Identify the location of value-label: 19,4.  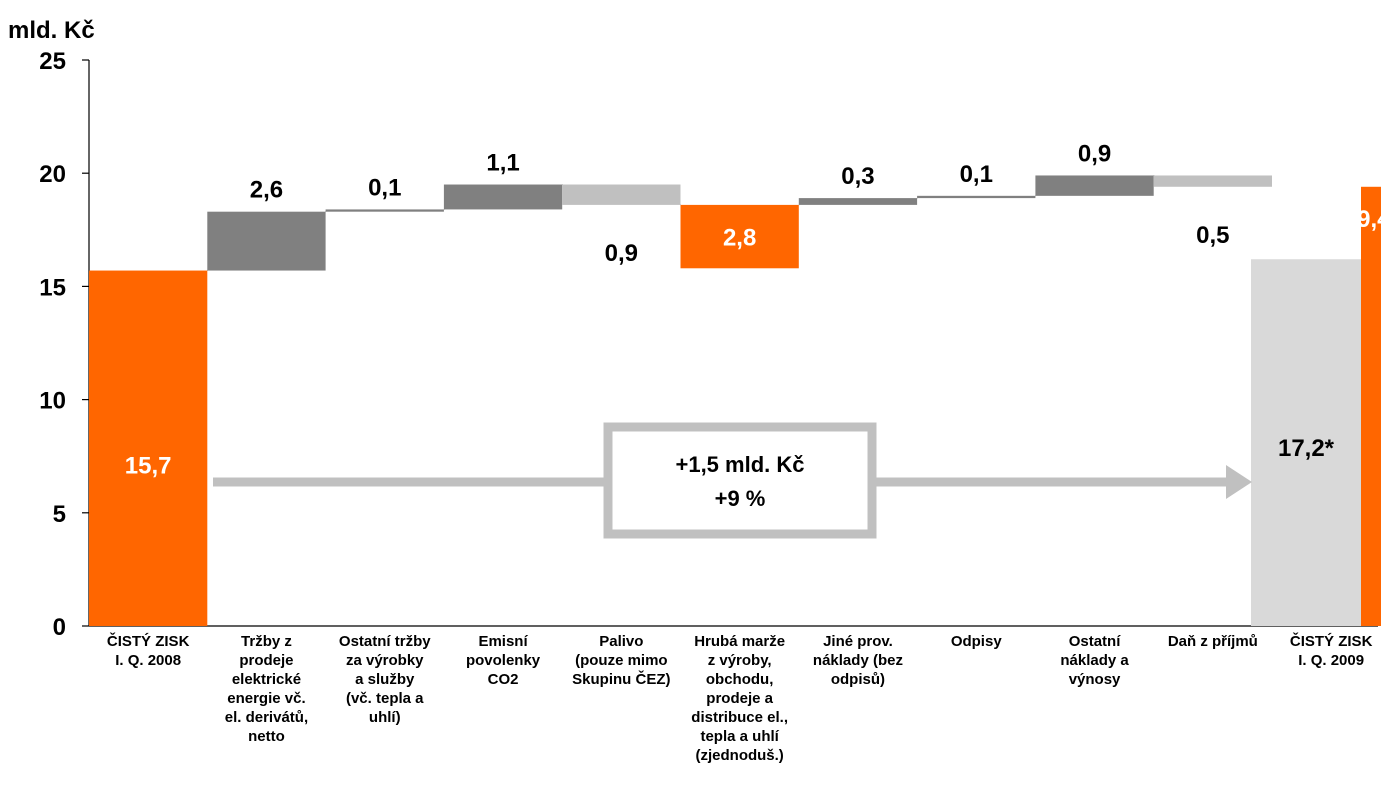
(1362, 219).